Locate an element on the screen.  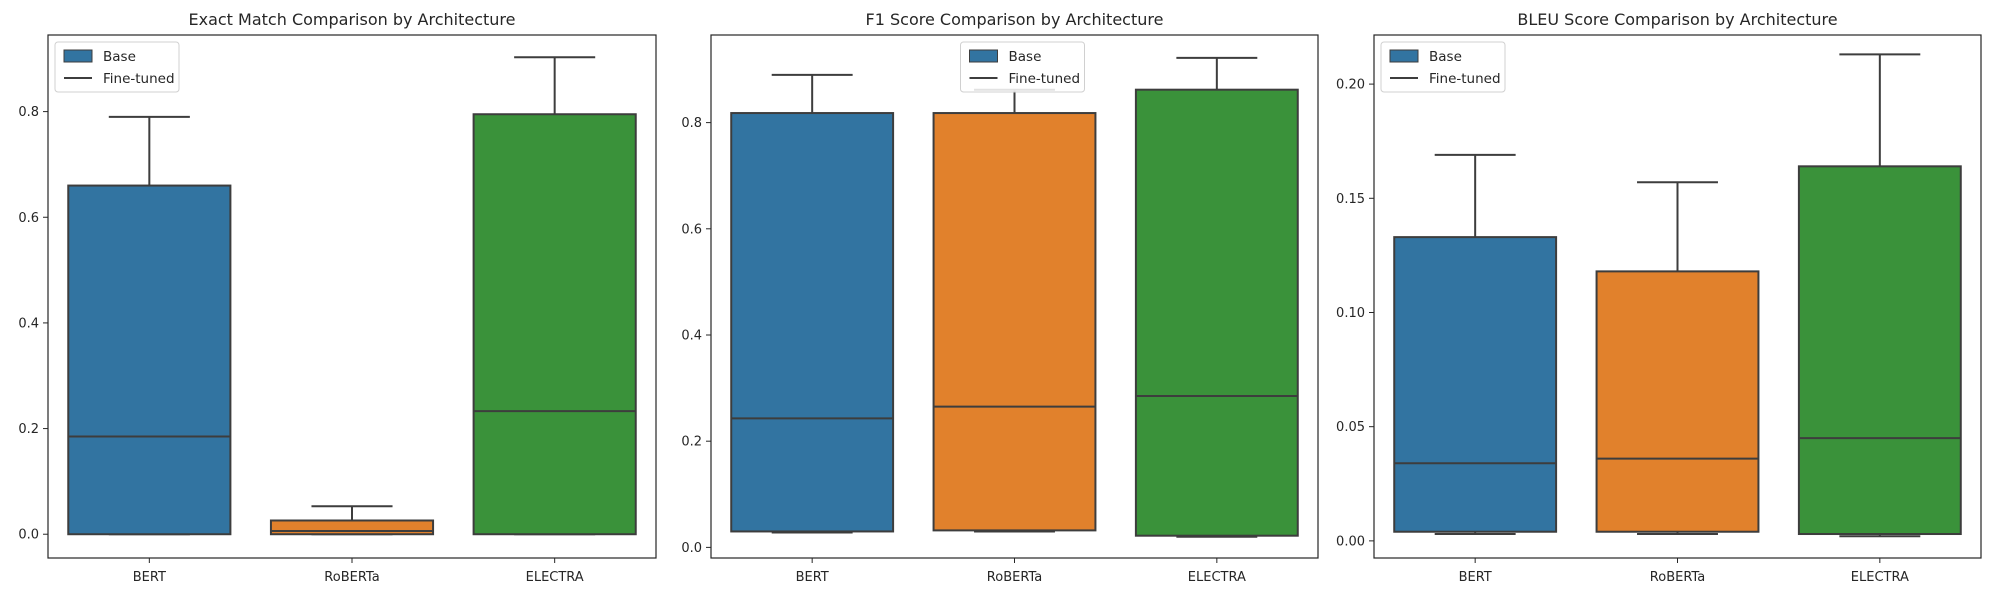
y-tick-label: 0.20 is located at coordinates (1350, 85).